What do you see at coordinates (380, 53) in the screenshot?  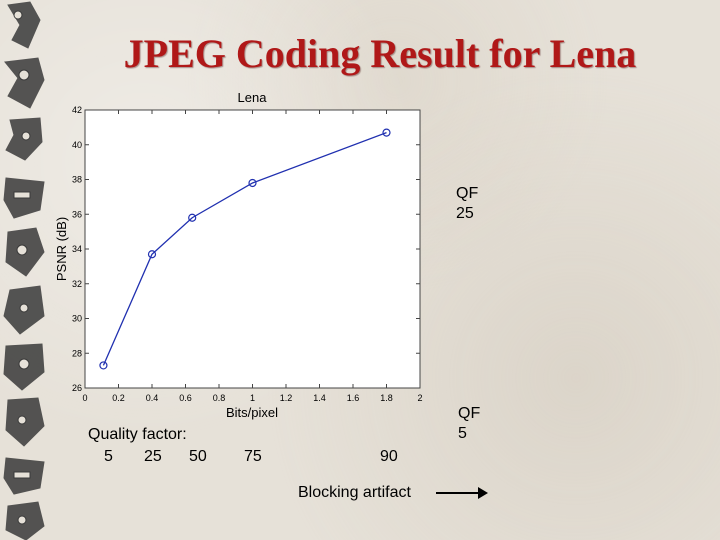 I see `slide-title: JPEG Coding Result for Lena` at bounding box center [380, 53].